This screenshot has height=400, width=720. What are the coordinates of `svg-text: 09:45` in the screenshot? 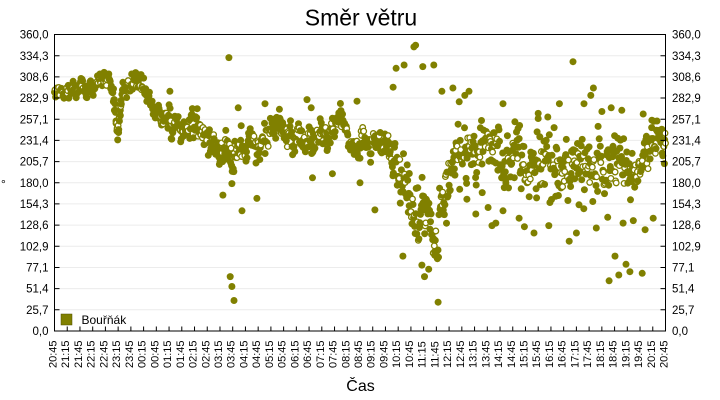 It's located at (384, 354).